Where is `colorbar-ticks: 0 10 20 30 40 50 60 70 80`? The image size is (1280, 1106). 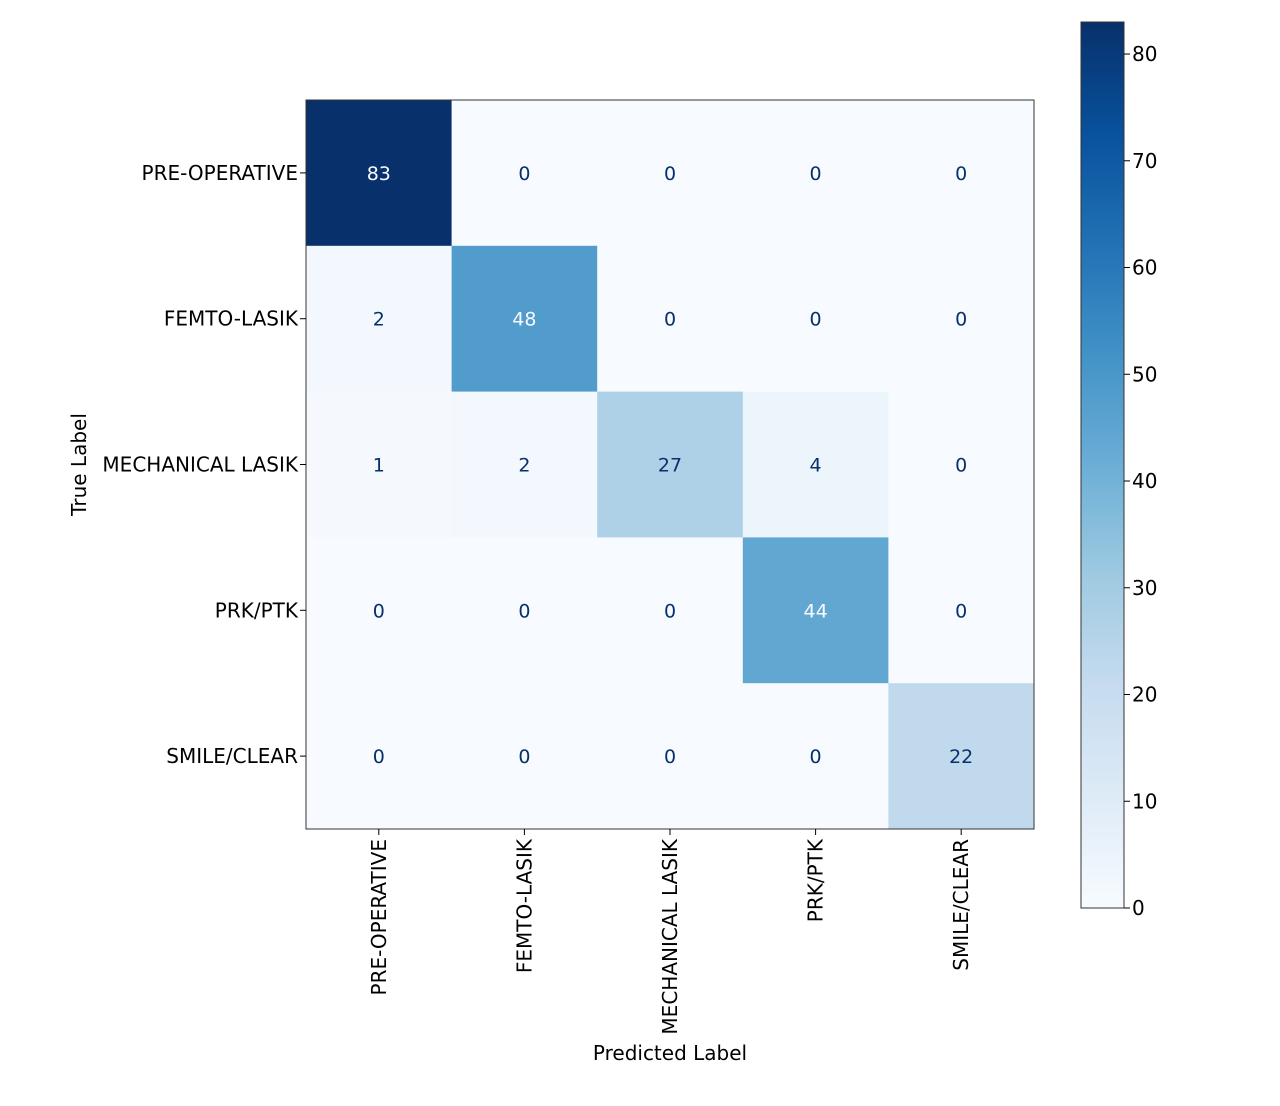
colorbar-ticks: 0 10 20 30 40 50 60 70 80 is located at coordinates (1140, 481).